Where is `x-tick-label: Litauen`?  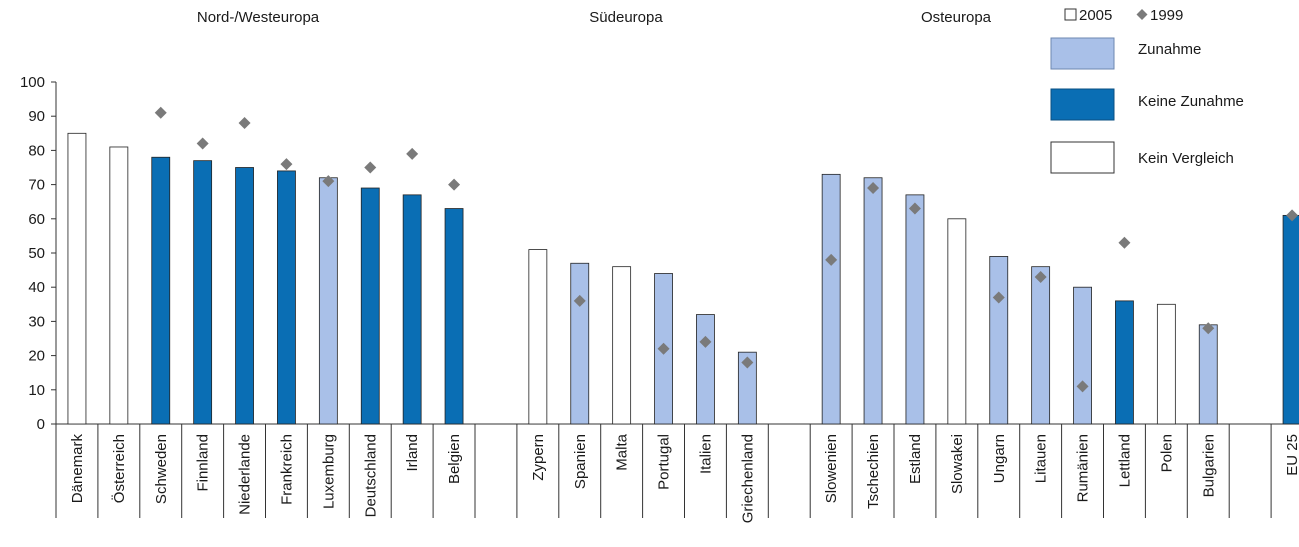
x-tick-label: Litauen is located at coordinates (1041, 458).